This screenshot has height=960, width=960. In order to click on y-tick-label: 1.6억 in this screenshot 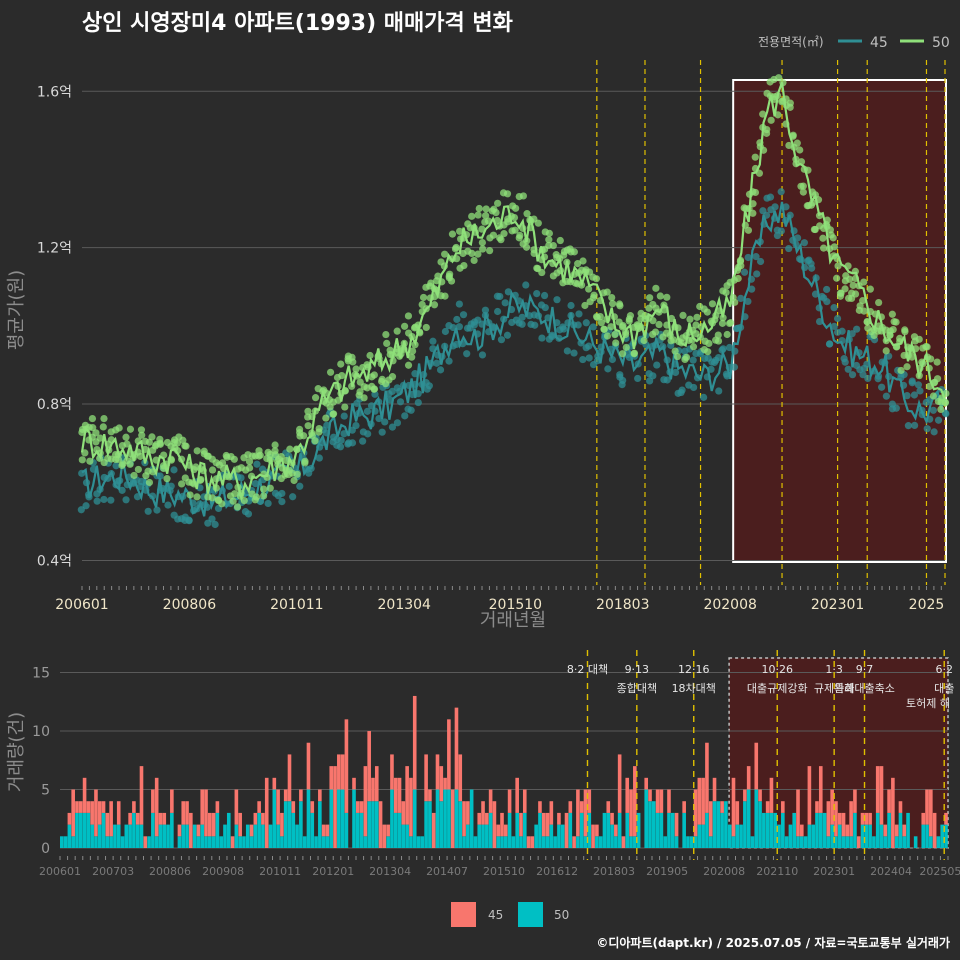, I will do `click(54, 92)`.